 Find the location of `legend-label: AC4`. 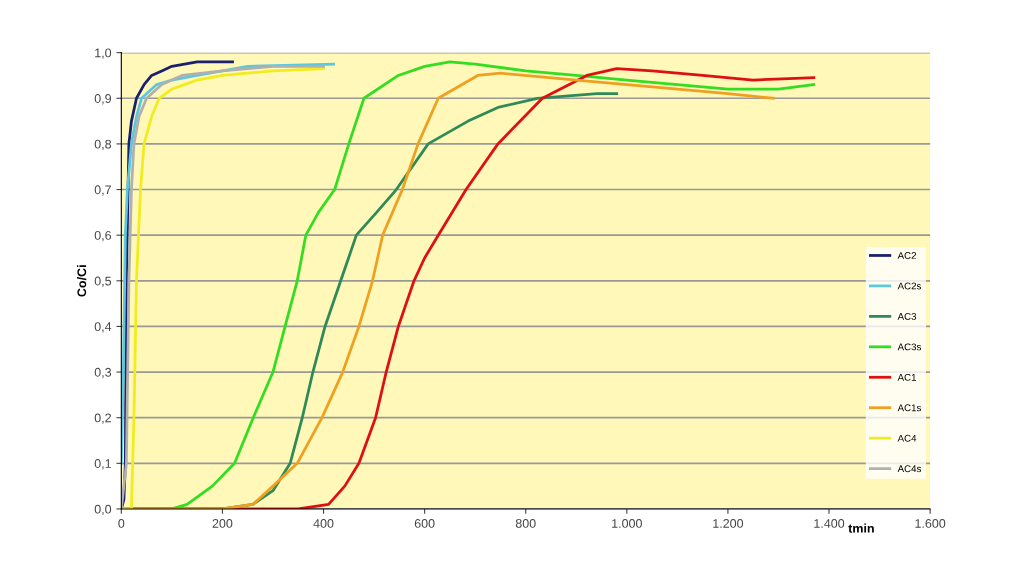

legend-label: AC4 is located at coordinates (907, 438).